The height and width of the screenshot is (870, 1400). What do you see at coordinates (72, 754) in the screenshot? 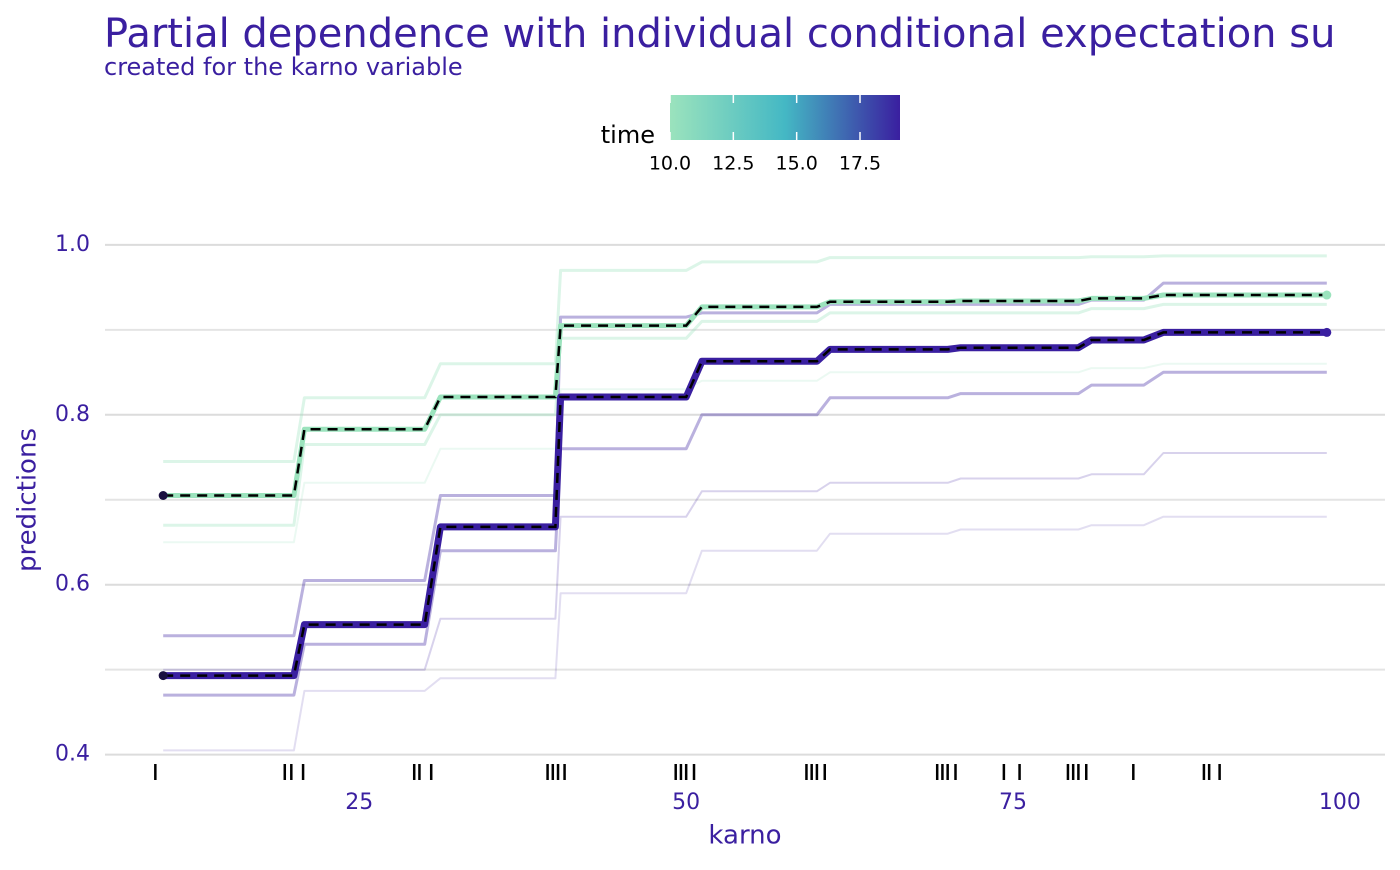
I see `y-tick-label: 0.4` at bounding box center [72, 754].